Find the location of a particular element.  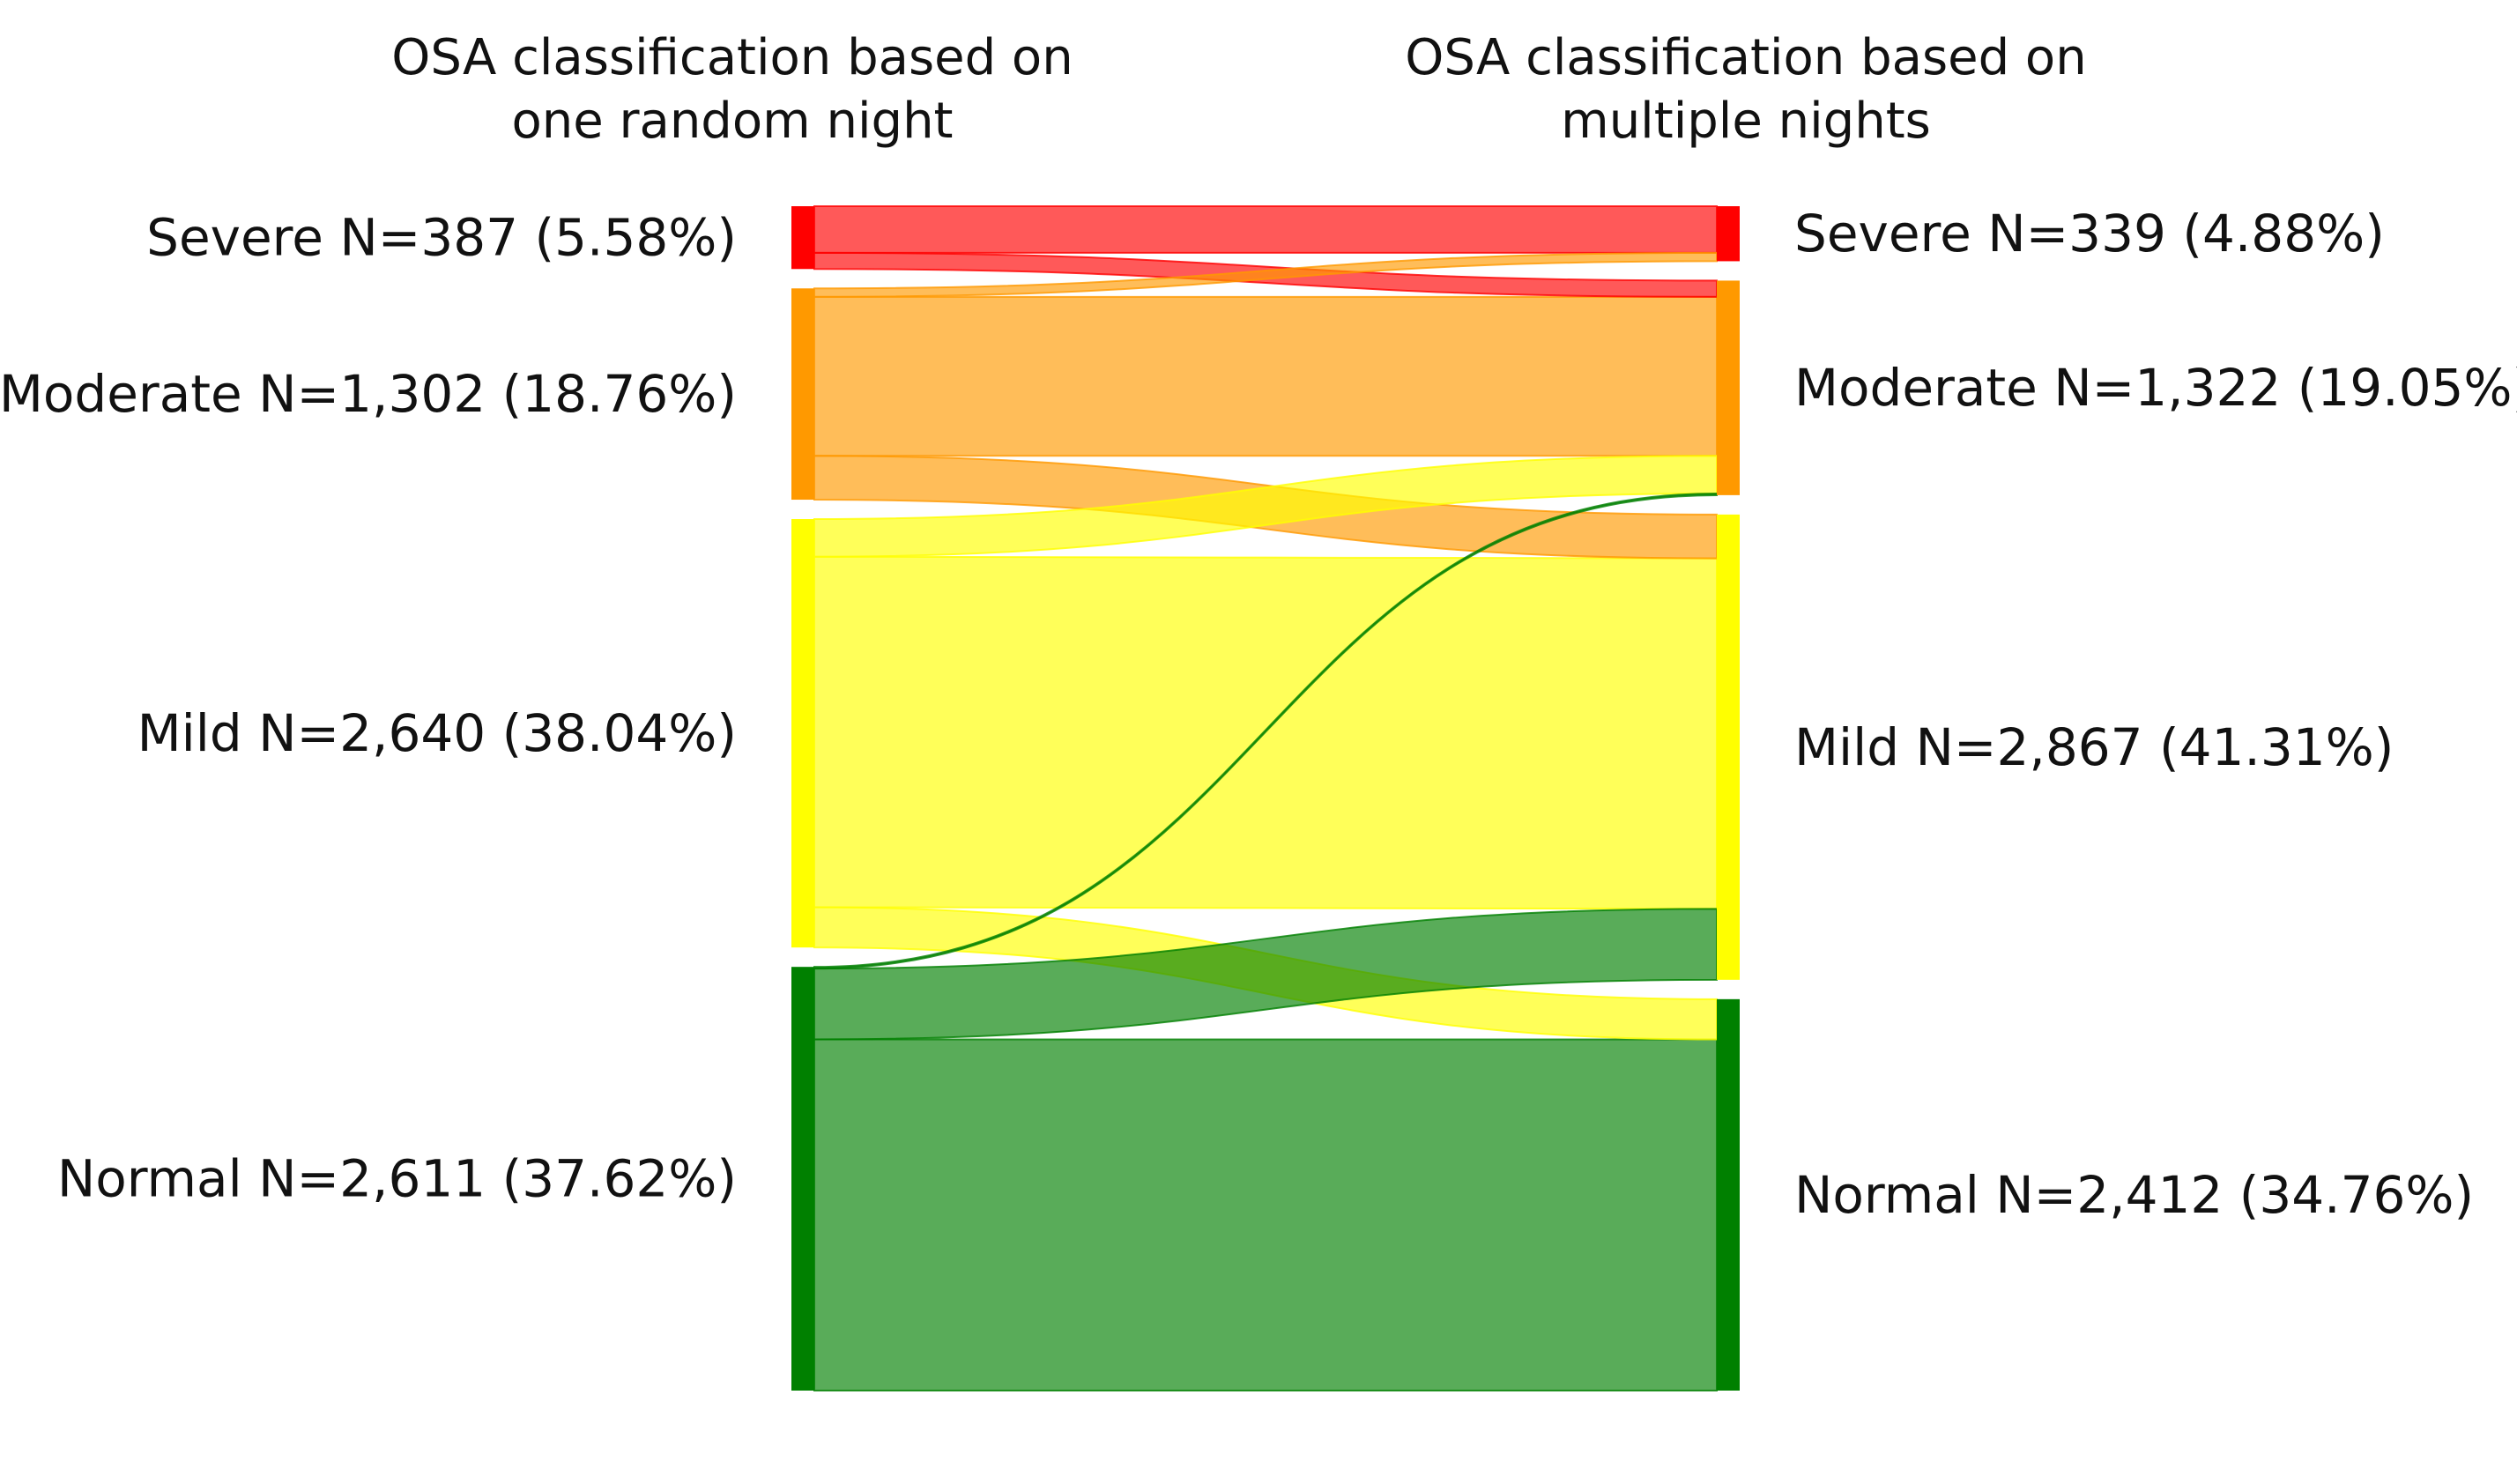

left-label-normal: Normal N=2,611 (37.62%) is located at coordinates (397, 1179).